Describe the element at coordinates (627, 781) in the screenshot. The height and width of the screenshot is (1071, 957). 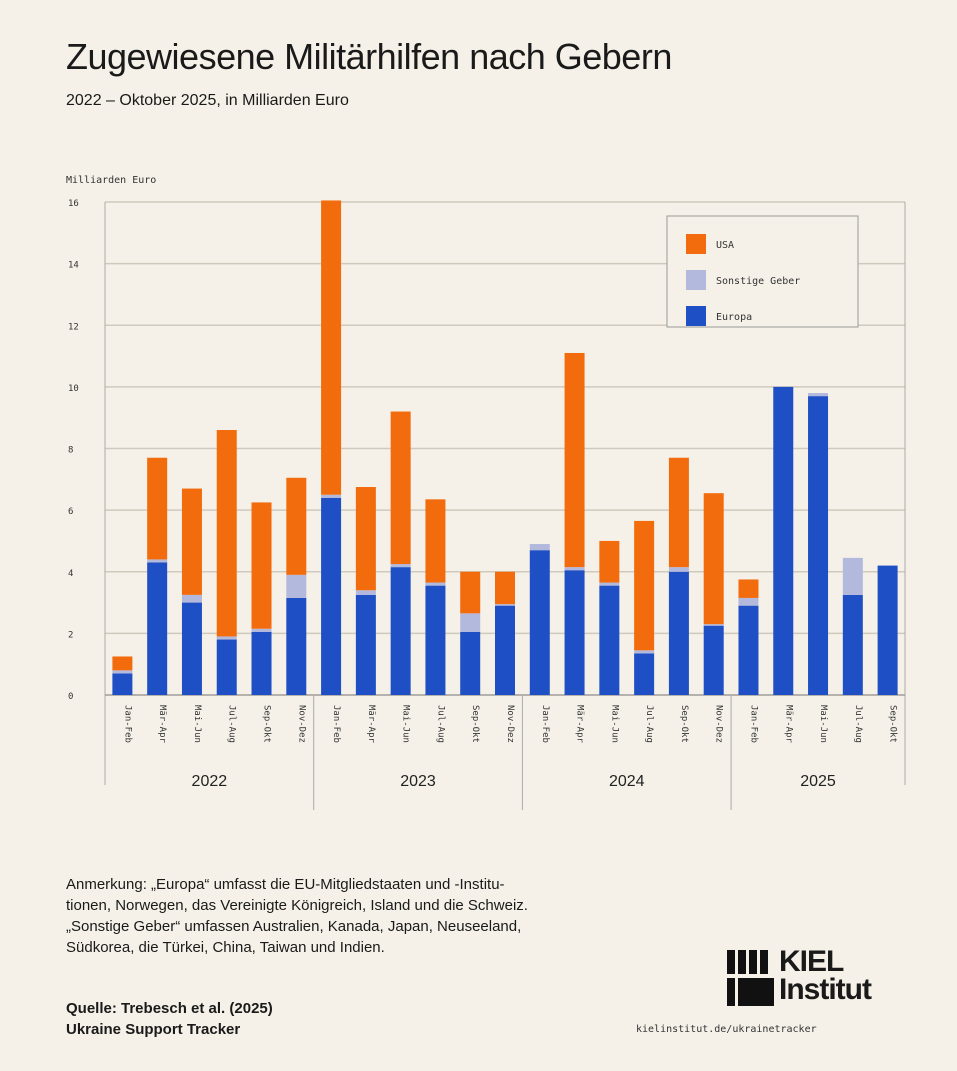
I see `year-label: 2024` at that location.